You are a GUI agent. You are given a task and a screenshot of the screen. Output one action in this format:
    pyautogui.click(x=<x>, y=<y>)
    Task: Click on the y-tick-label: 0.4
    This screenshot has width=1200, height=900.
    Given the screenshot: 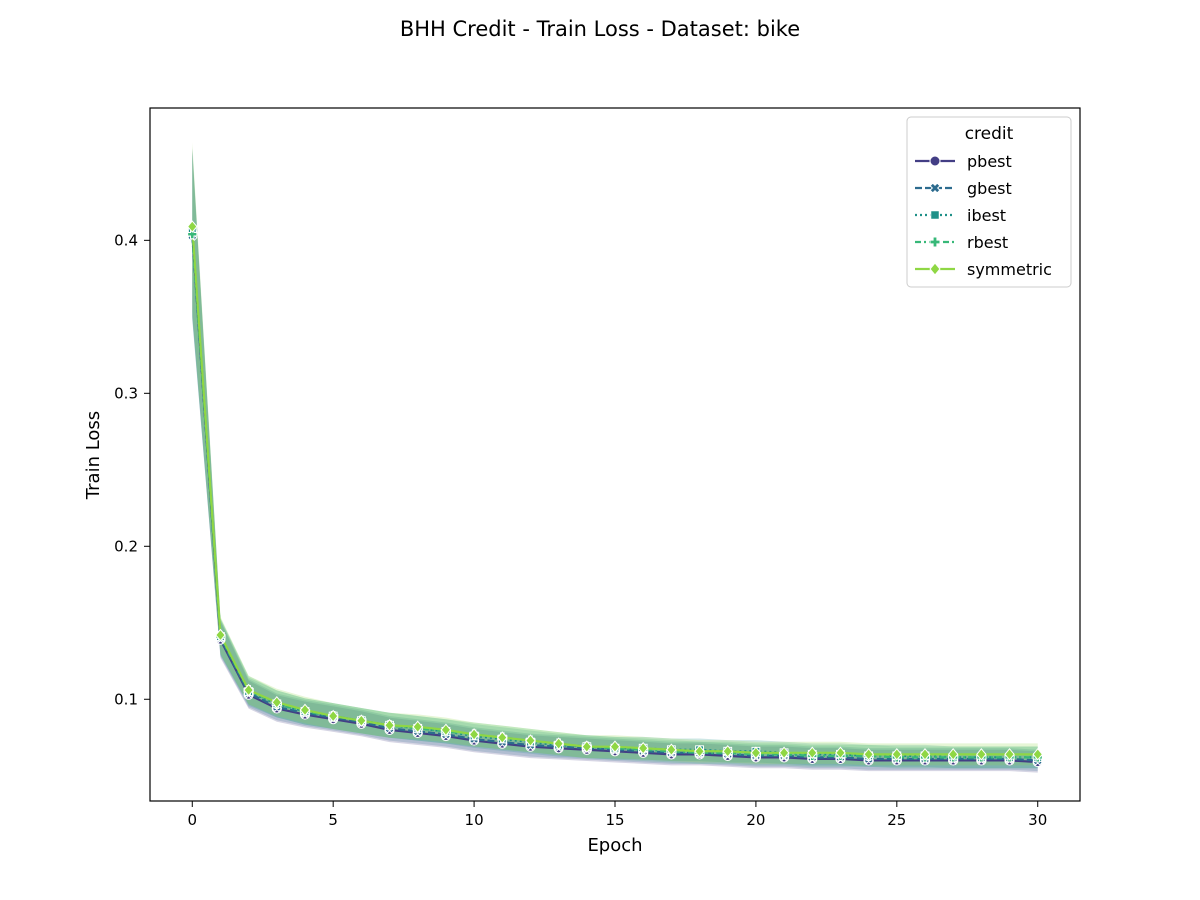 What is the action you would take?
    pyautogui.click(x=126, y=240)
    